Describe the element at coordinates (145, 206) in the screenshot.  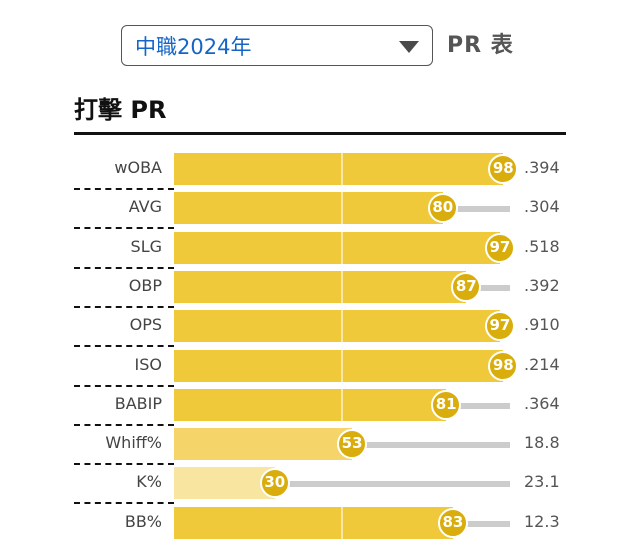
I see `stat-label: AVG` at that location.